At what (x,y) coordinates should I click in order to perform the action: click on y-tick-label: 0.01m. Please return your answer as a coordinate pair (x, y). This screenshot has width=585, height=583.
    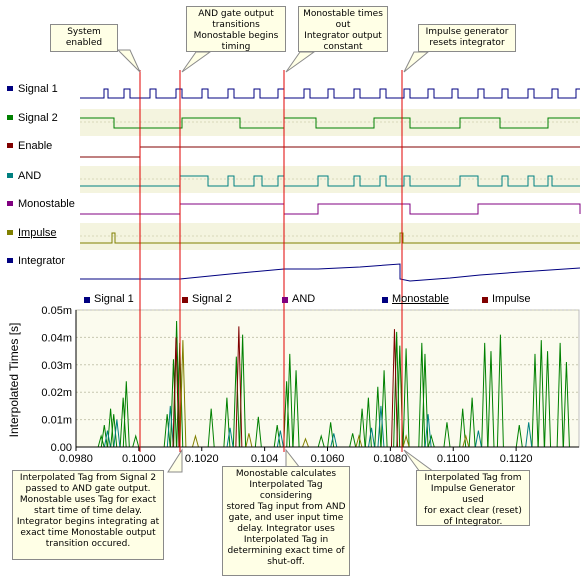
    Looking at the image, I should click on (56, 421).